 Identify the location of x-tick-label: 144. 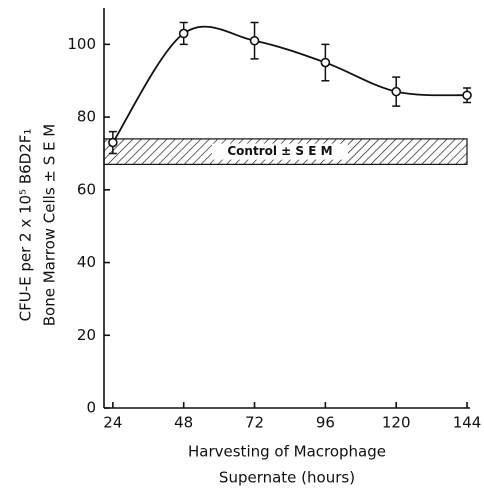
(467, 423).